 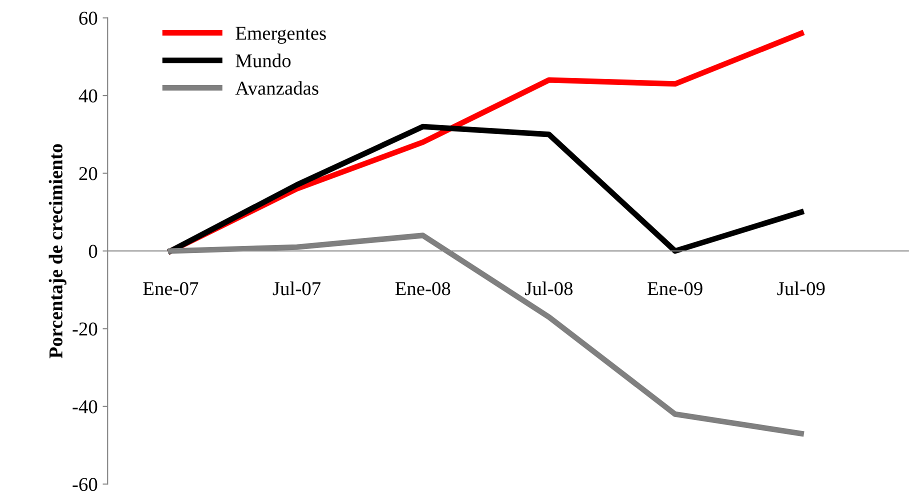 I want to click on x-tick-label: Jul-07, so click(x=296, y=289).